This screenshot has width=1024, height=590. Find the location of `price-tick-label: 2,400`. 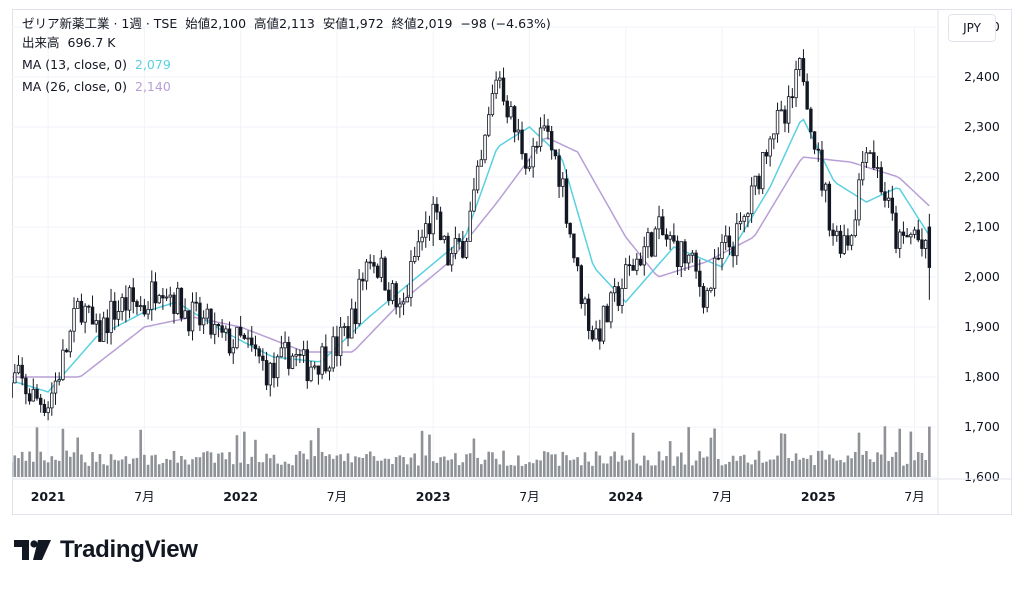

price-tick-label: 2,400 is located at coordinates (982, 76).